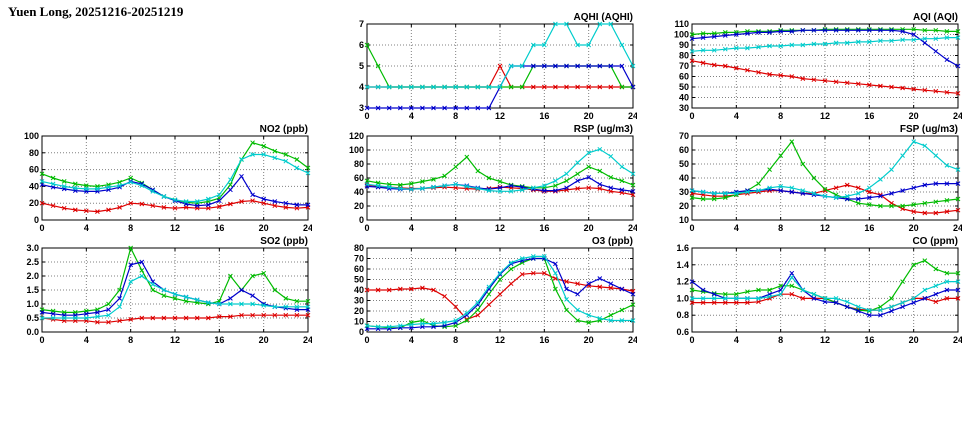 This screenshot has width=975, height=447. What do you see at coordinates (682, 332) in the screenshot?
I see `y-tick-label: 0.6` at bounding box center [682, 332].